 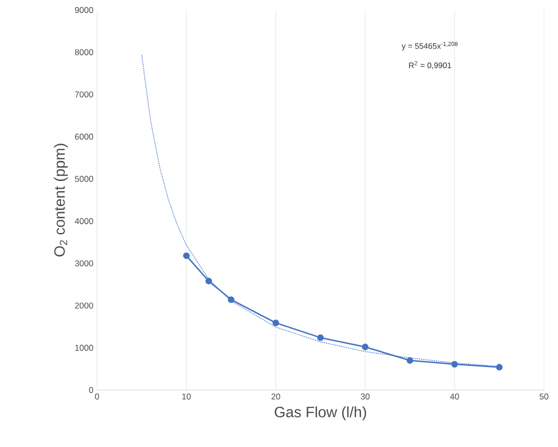 What do you see at coordinates (186, 397) in the screenshot?
I see `x-tick-label: 10` at bounding box center [186, 397].